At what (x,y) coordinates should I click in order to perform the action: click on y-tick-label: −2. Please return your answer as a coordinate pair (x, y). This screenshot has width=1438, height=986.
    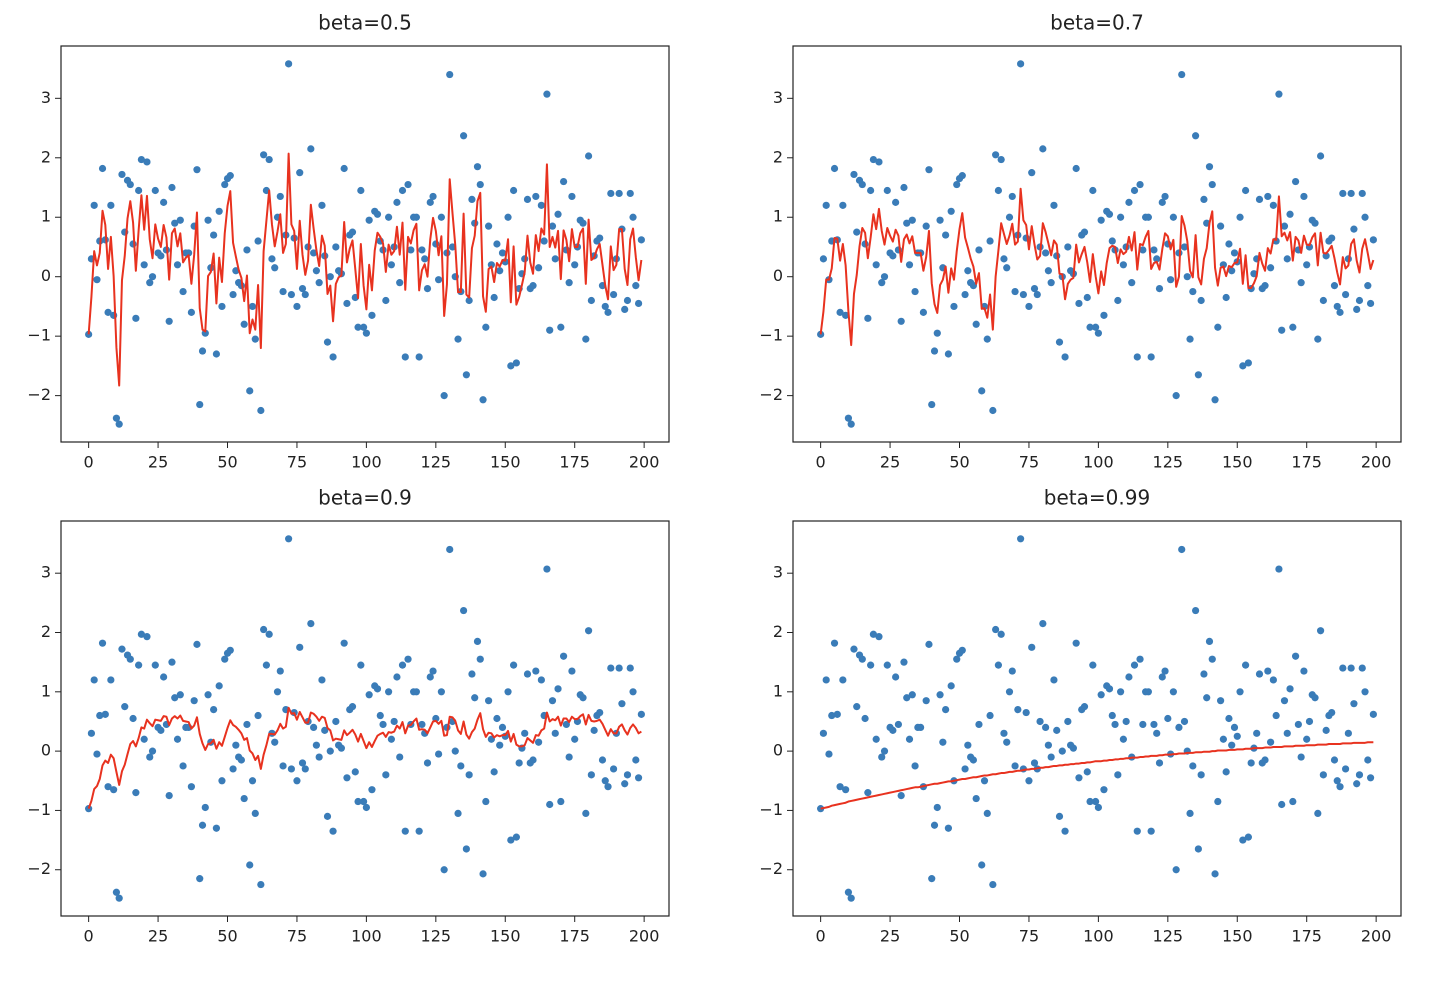
    Looking at the image, I should click on (771, 868).